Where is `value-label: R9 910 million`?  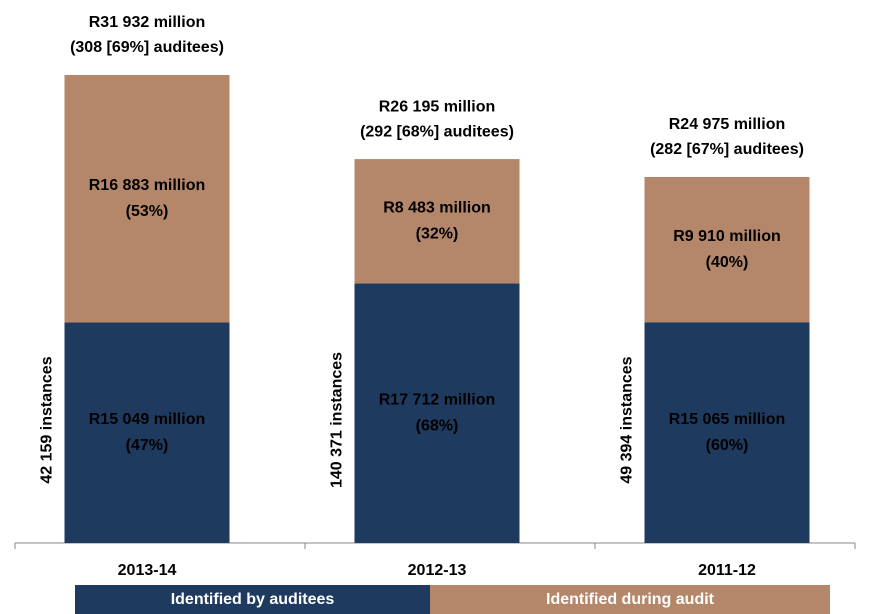
value-label: R9 910 million is located at coordinates (727, 236).